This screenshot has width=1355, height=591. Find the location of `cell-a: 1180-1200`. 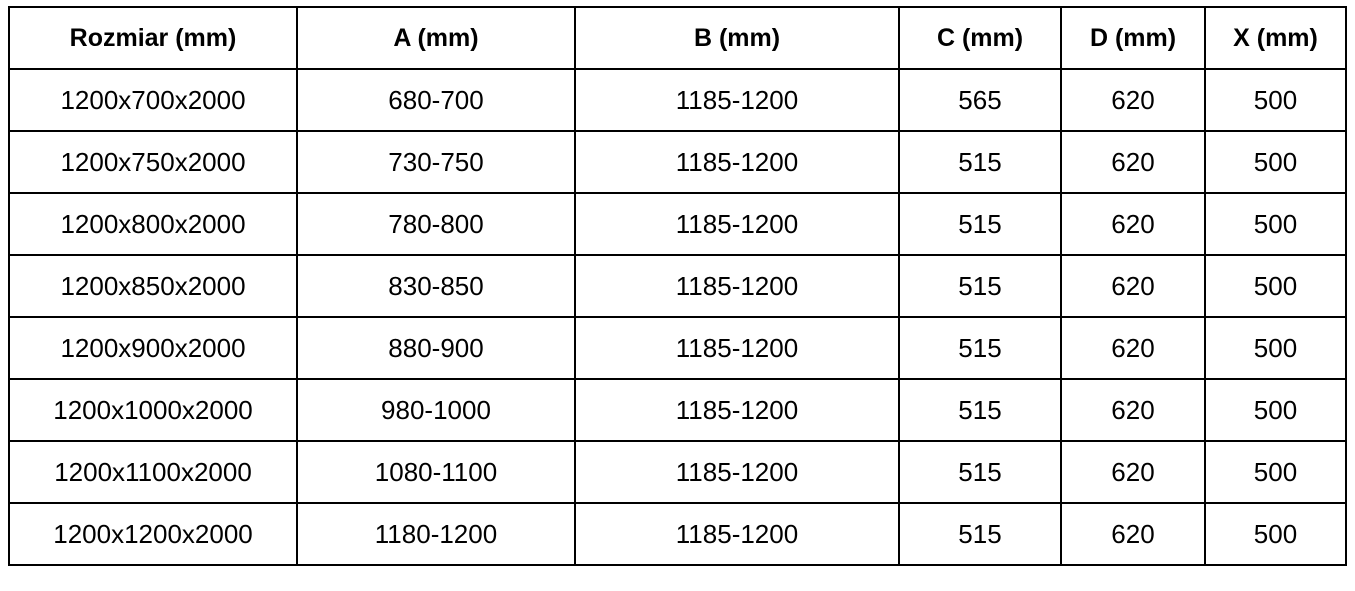

cell-a: 1180-1200 is located at coordinates (436, 534).